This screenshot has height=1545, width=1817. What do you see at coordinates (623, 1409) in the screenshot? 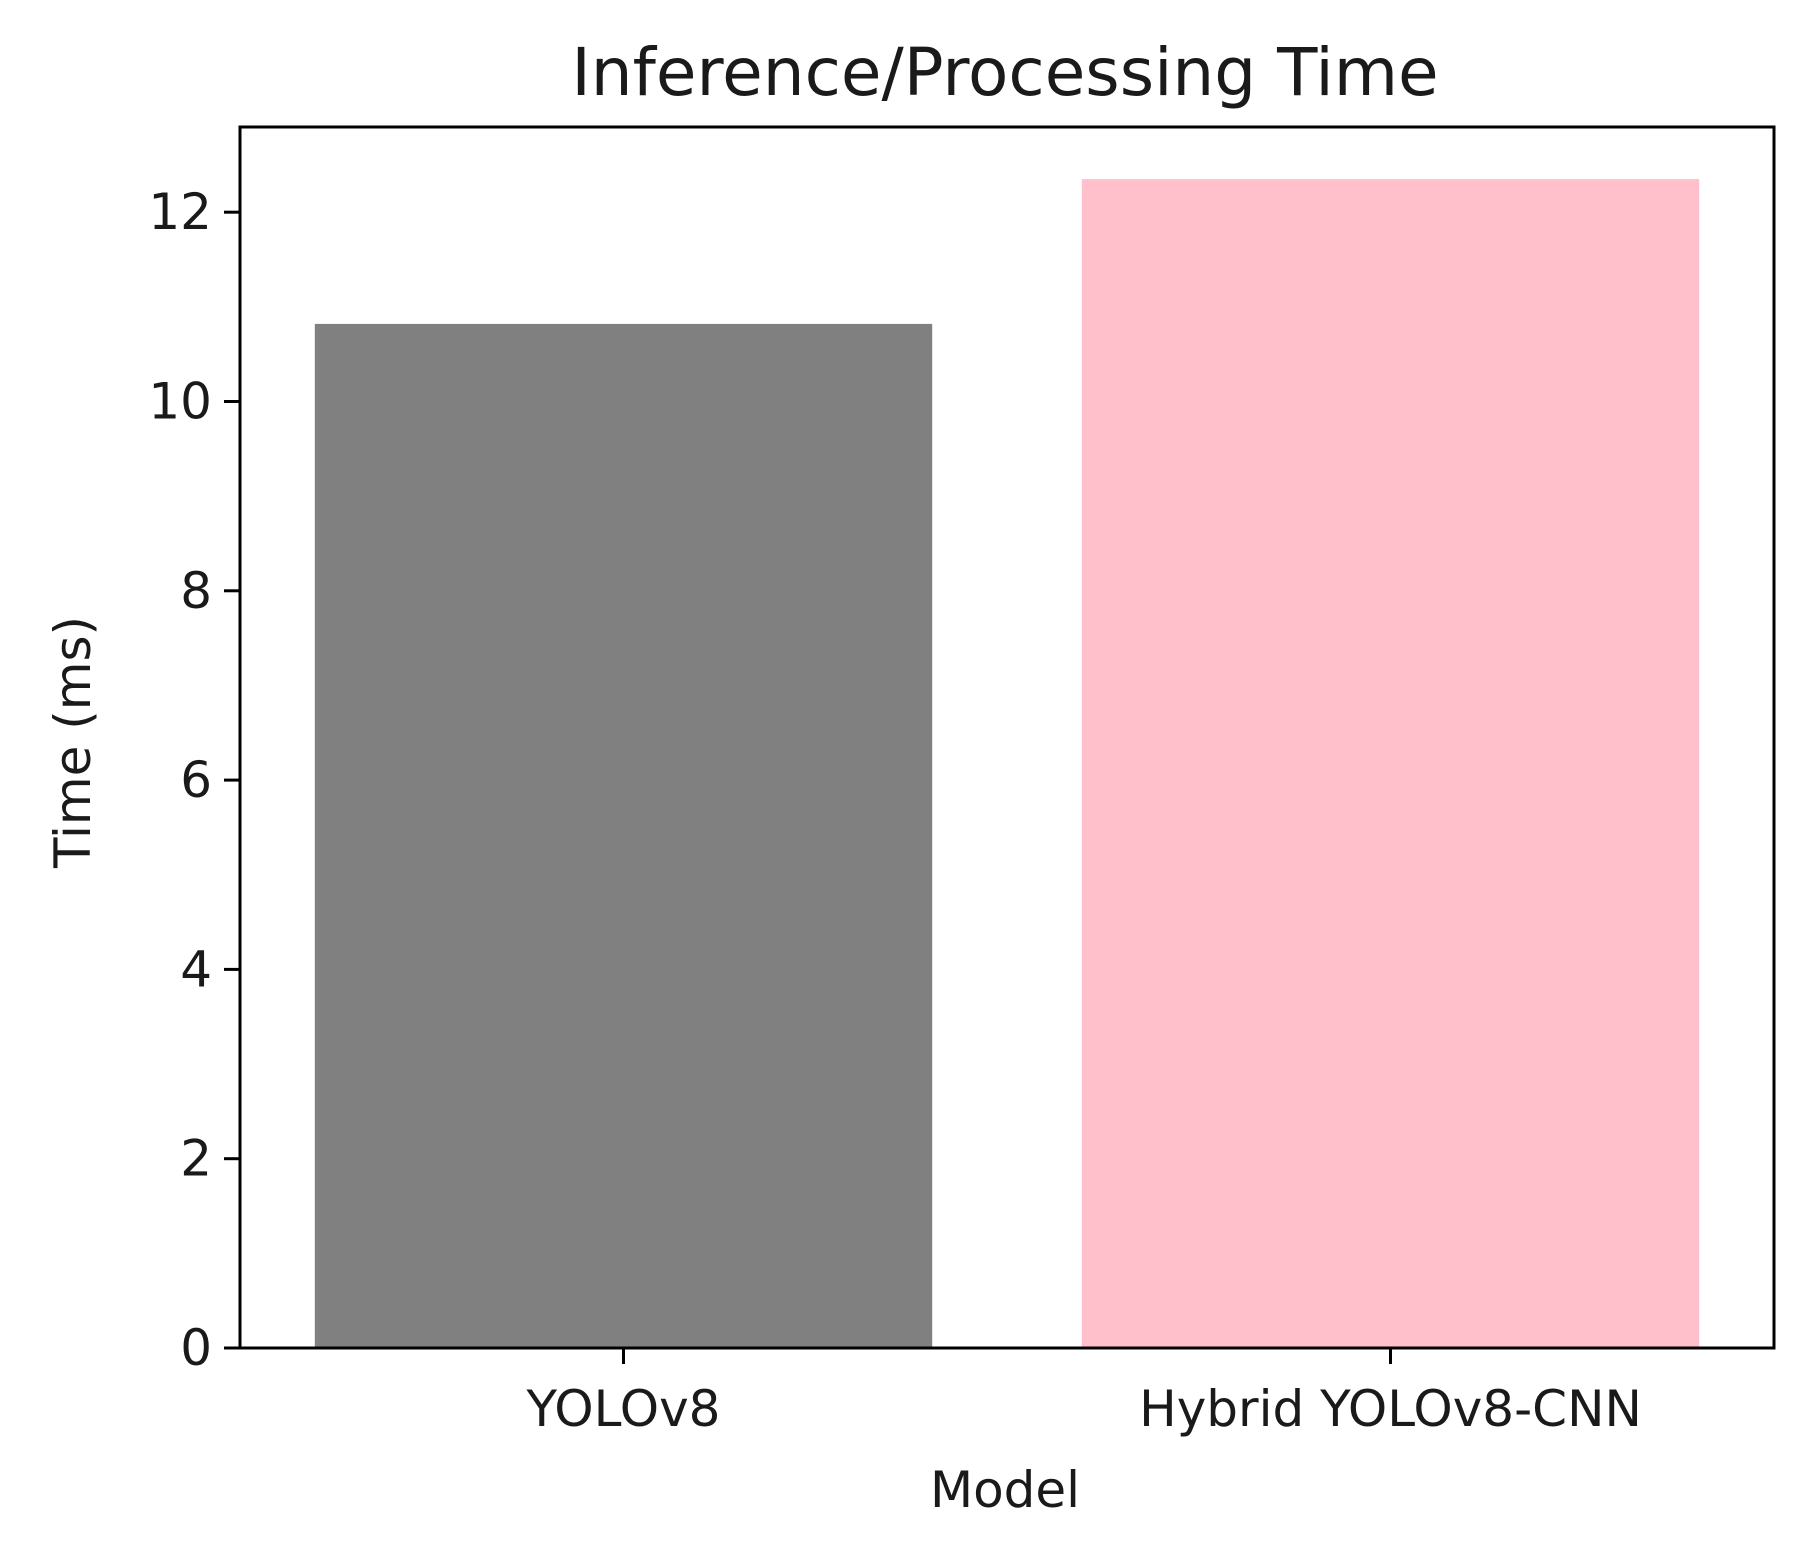
I see `x-tick-label-yolov8: YOLOv8` at bounding box center [623, 1409].